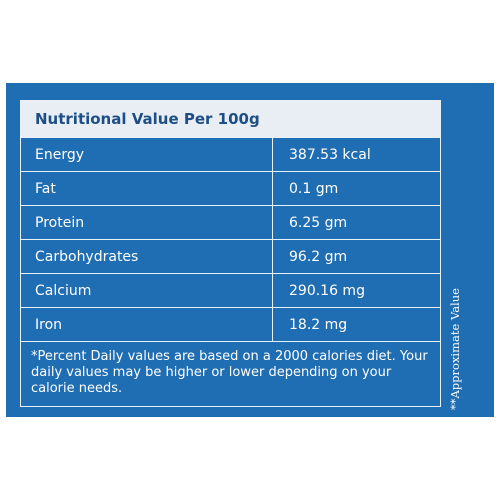 This screenshot has width=500, height=500. Describe the element at coordinates (147, 256) in the screenshot. I see `nutrient-name: Carbohydrates` at that location.